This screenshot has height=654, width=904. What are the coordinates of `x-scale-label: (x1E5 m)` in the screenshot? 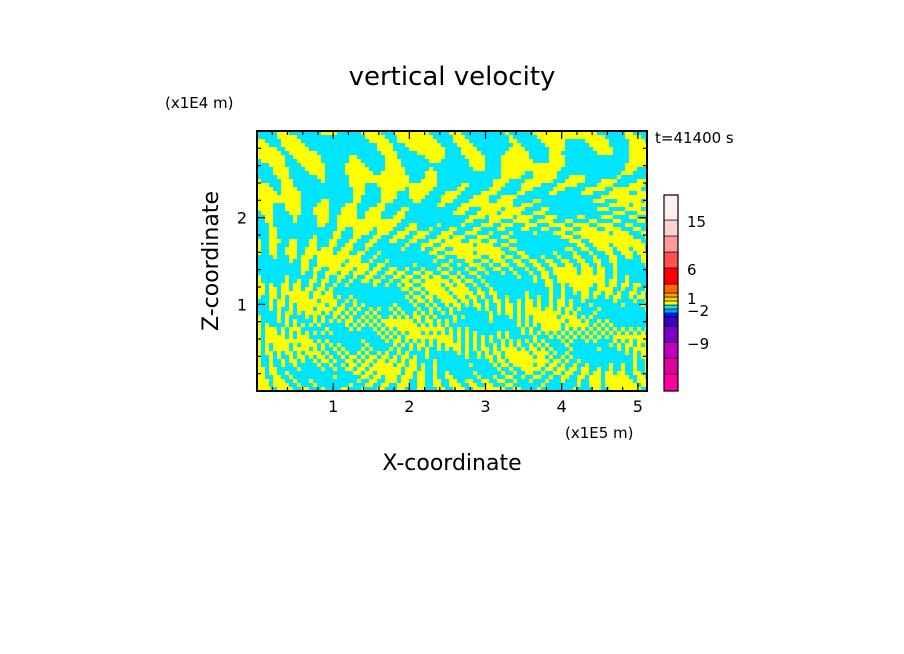 It's located at (599, 433).